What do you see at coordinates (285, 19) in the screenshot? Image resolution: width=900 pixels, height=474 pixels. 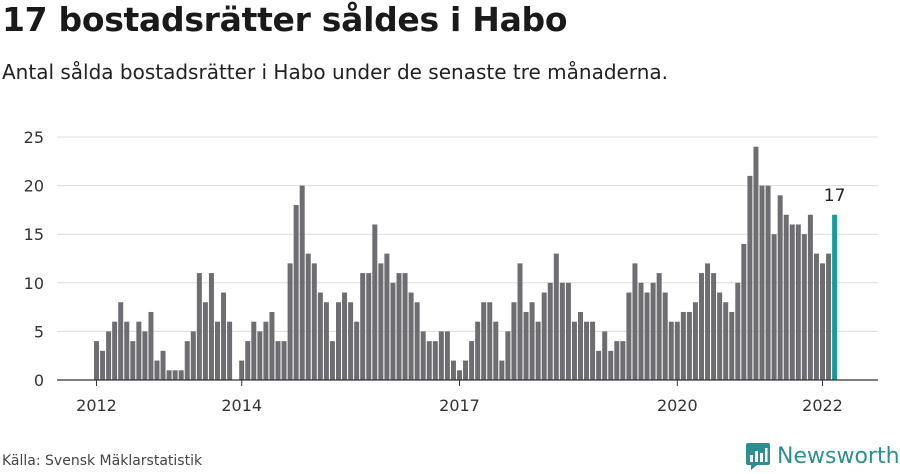 I see `chart-title: 17 bostadsrätter såldes i Habo` at bounding box center [285, 19].